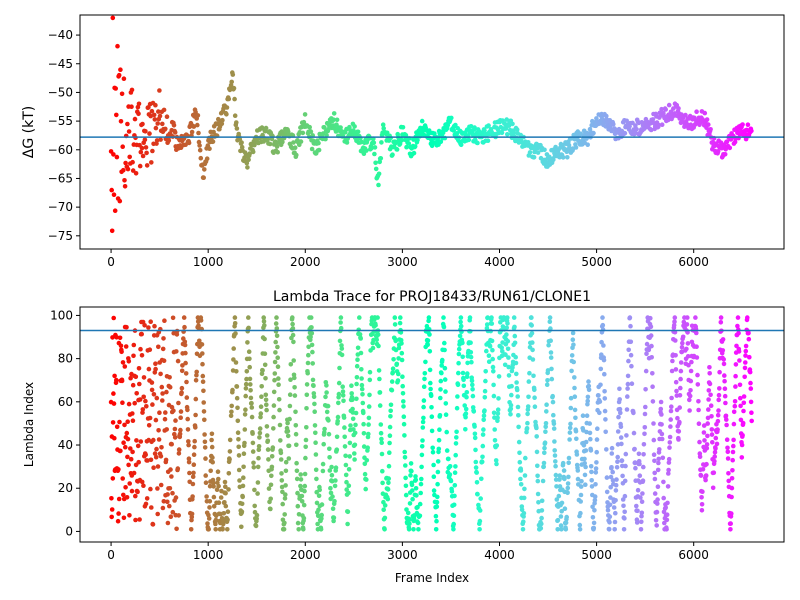 This screenshot has height=600, width=800. I want to click on y-tick-label: −45, so click(60, 64).